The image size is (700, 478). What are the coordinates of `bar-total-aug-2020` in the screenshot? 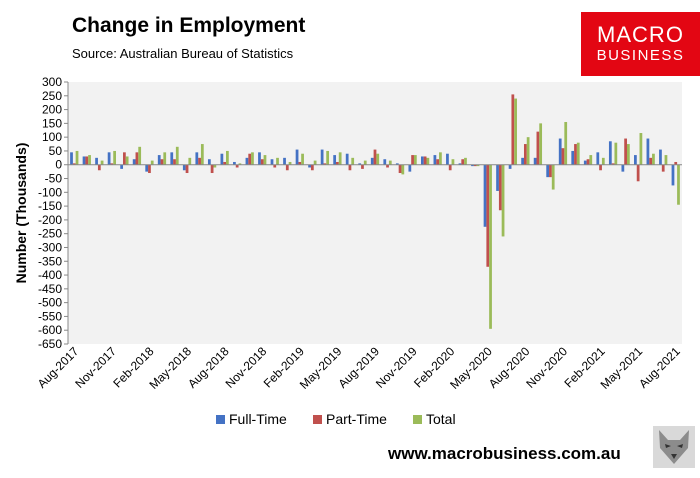 It's located at (528, 151).